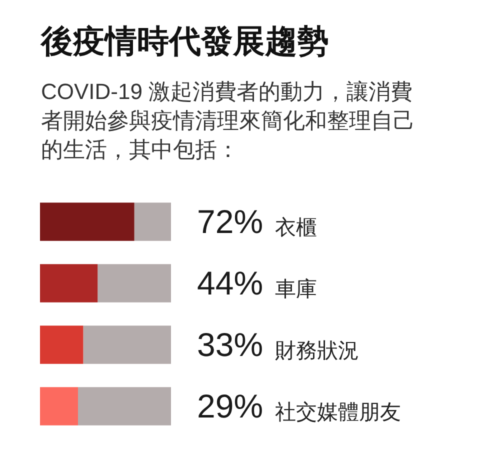  Describe the element at coordinates (317, 351) in the screenshot. I see `y-tick-label: 財務狀況` at that location.